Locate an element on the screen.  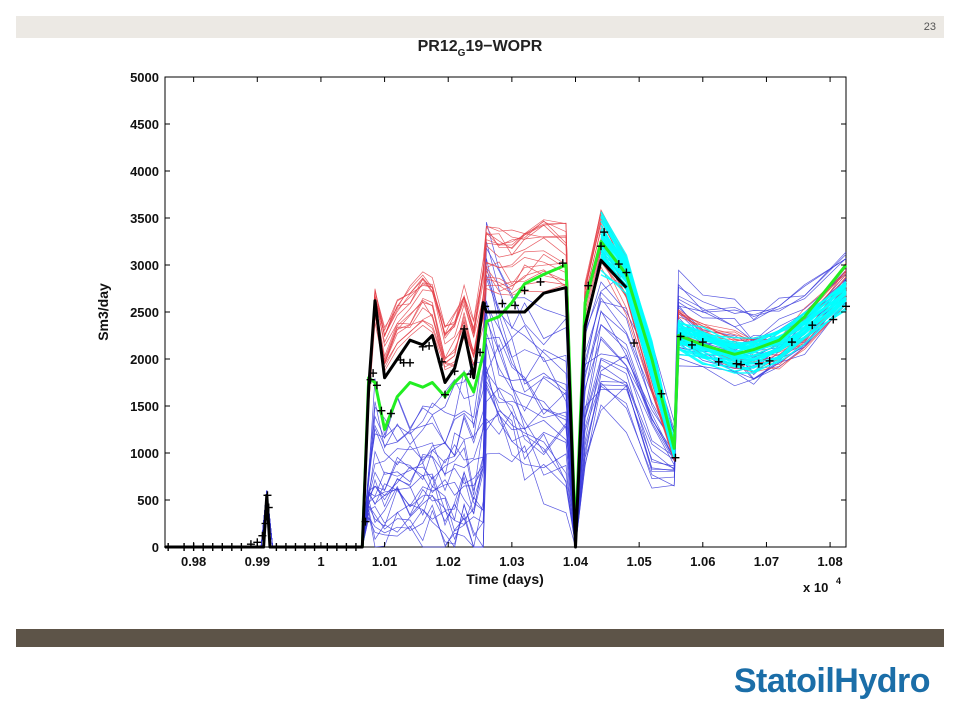
y-tick-label: 1500 is located at coordinates (144, 406).